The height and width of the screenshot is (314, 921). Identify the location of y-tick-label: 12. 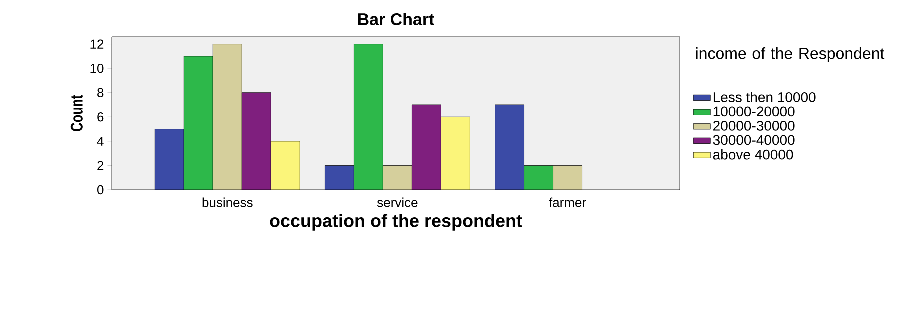
(97, 44).